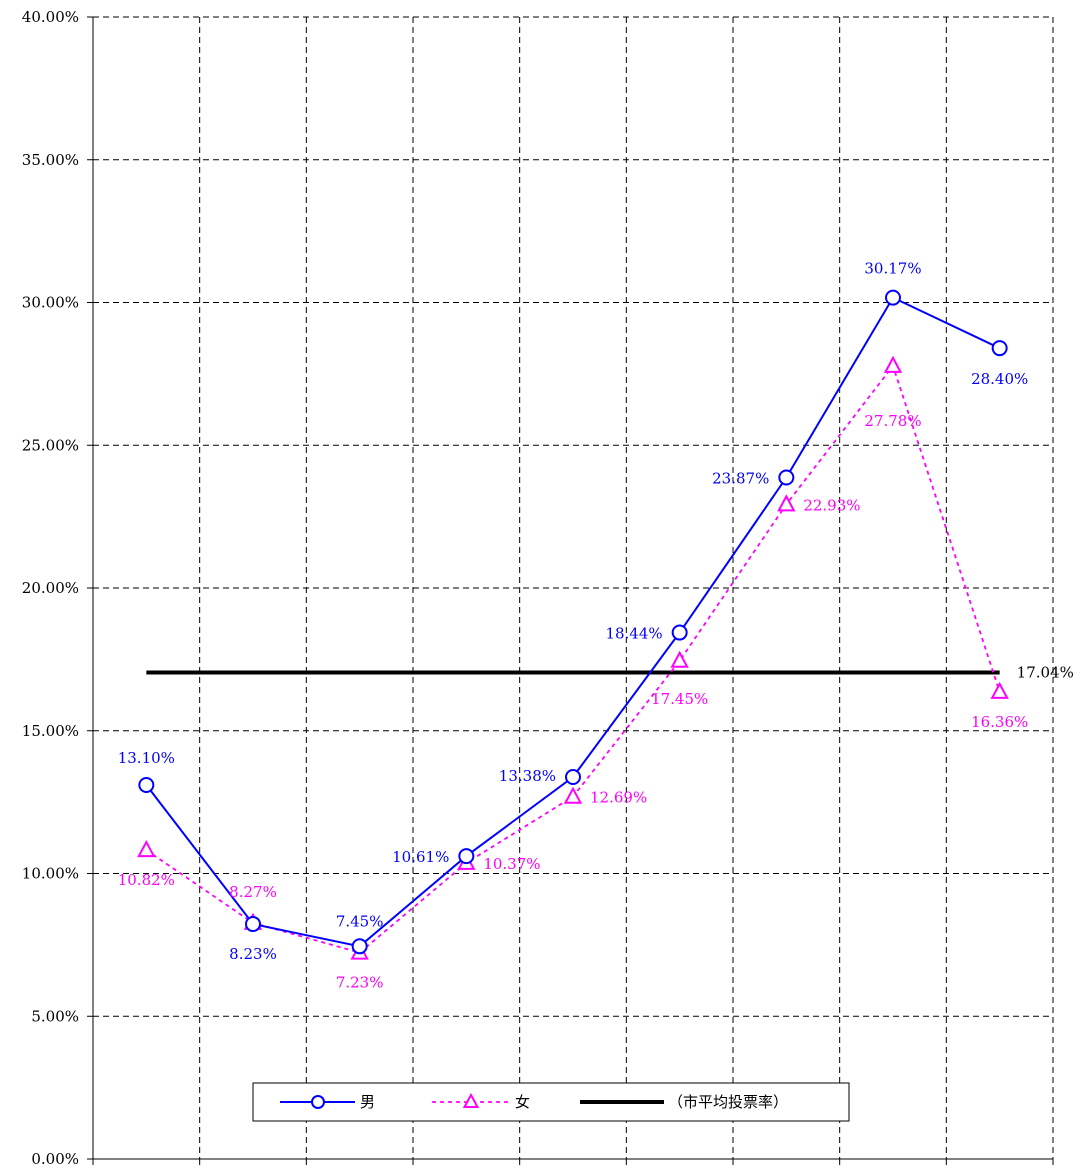  What do you see at coordinates (511, 864) in the screenshot?
I see `data-label-female: 10.37%` at bounding box center [511, 864].